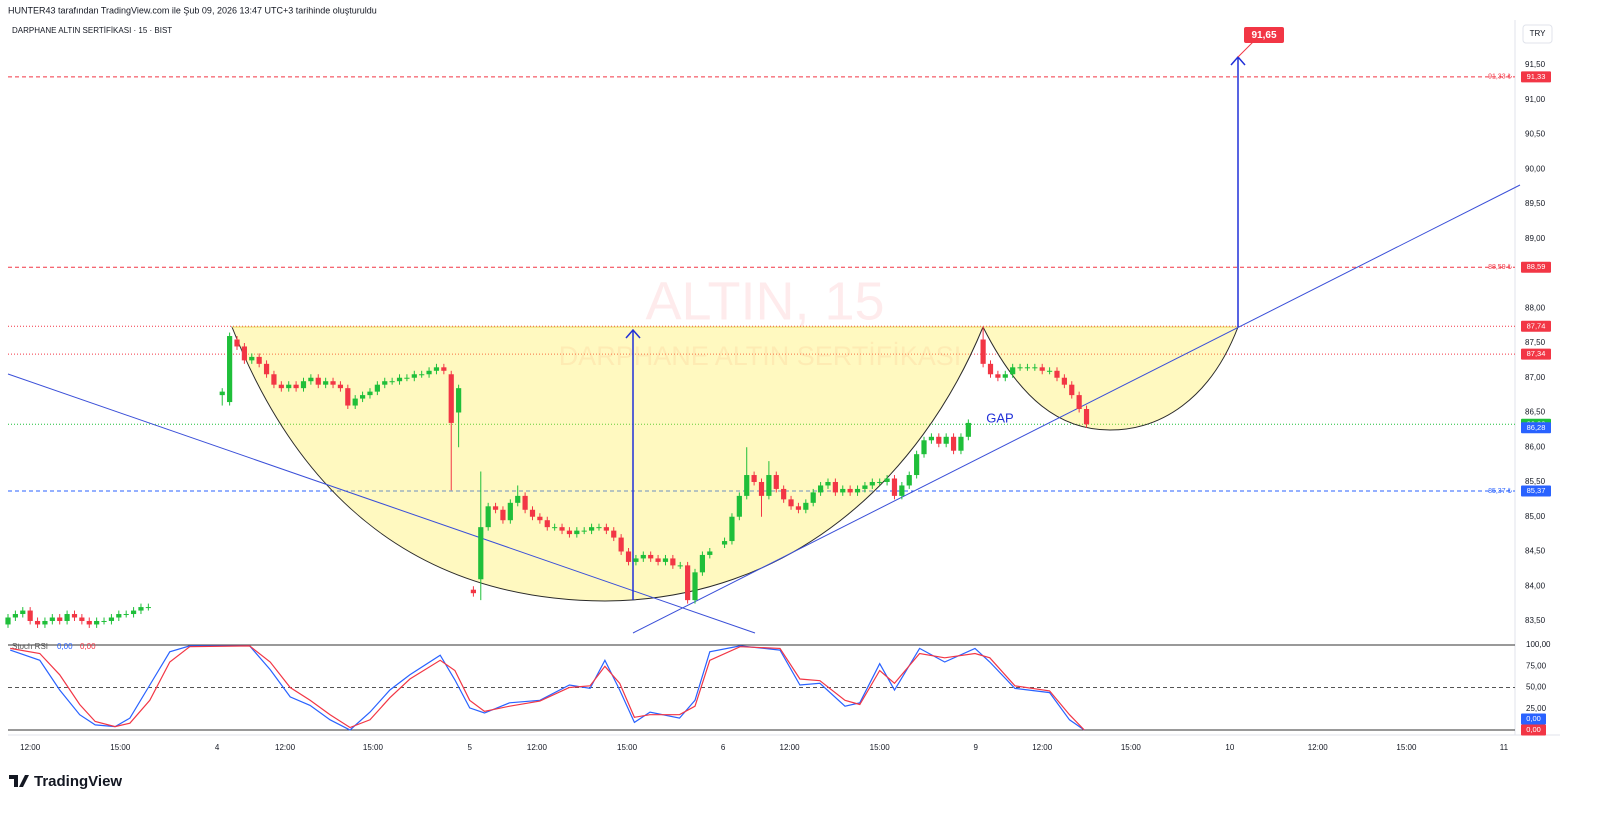 Image resolution: width=1600 pixels, height=821 pixels. What do you see at coordinates (1535, 64) in the screenshot?
I see `y-tick-label: 91,50` at bounding box center [1535, 64].